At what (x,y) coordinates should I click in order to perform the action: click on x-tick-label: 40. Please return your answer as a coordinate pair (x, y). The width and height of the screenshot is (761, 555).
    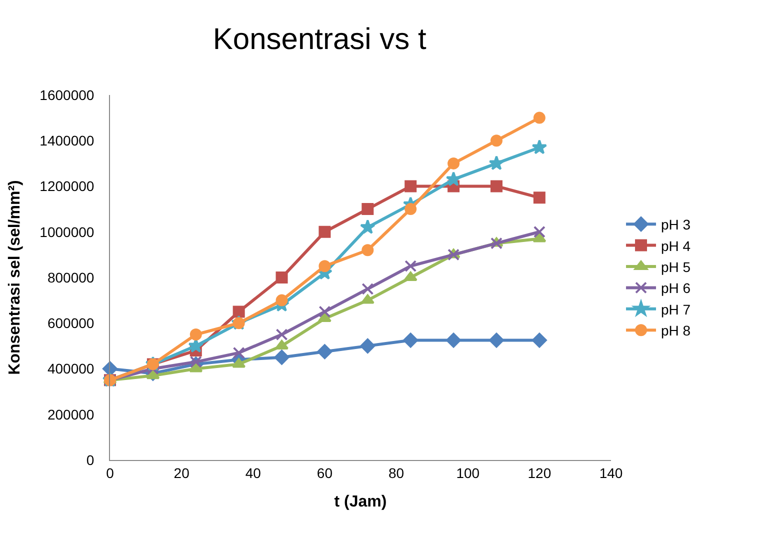
    Looking at the image, I should click on (253, 472).